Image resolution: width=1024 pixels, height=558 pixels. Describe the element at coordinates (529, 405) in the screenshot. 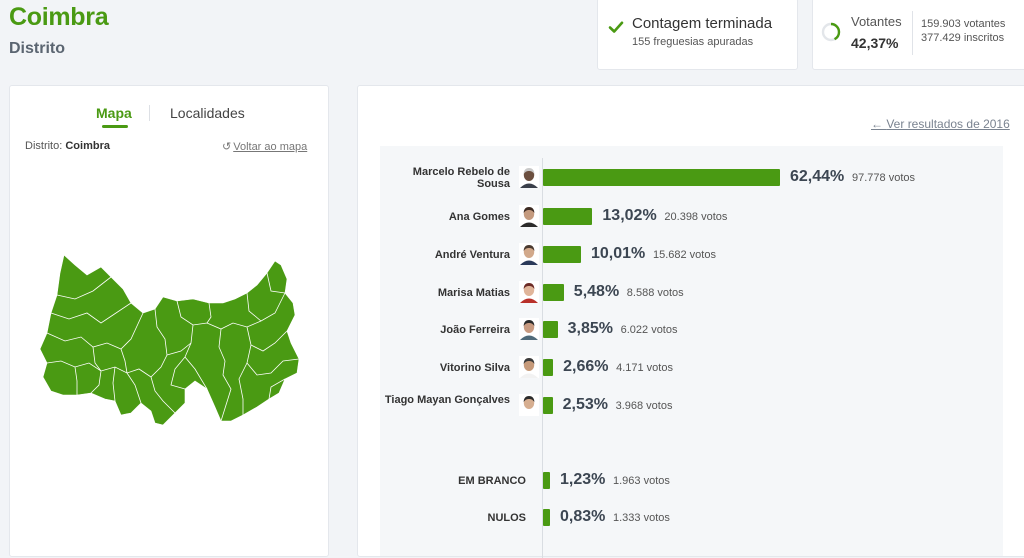

I see `avatar-man-glasses` at that location.